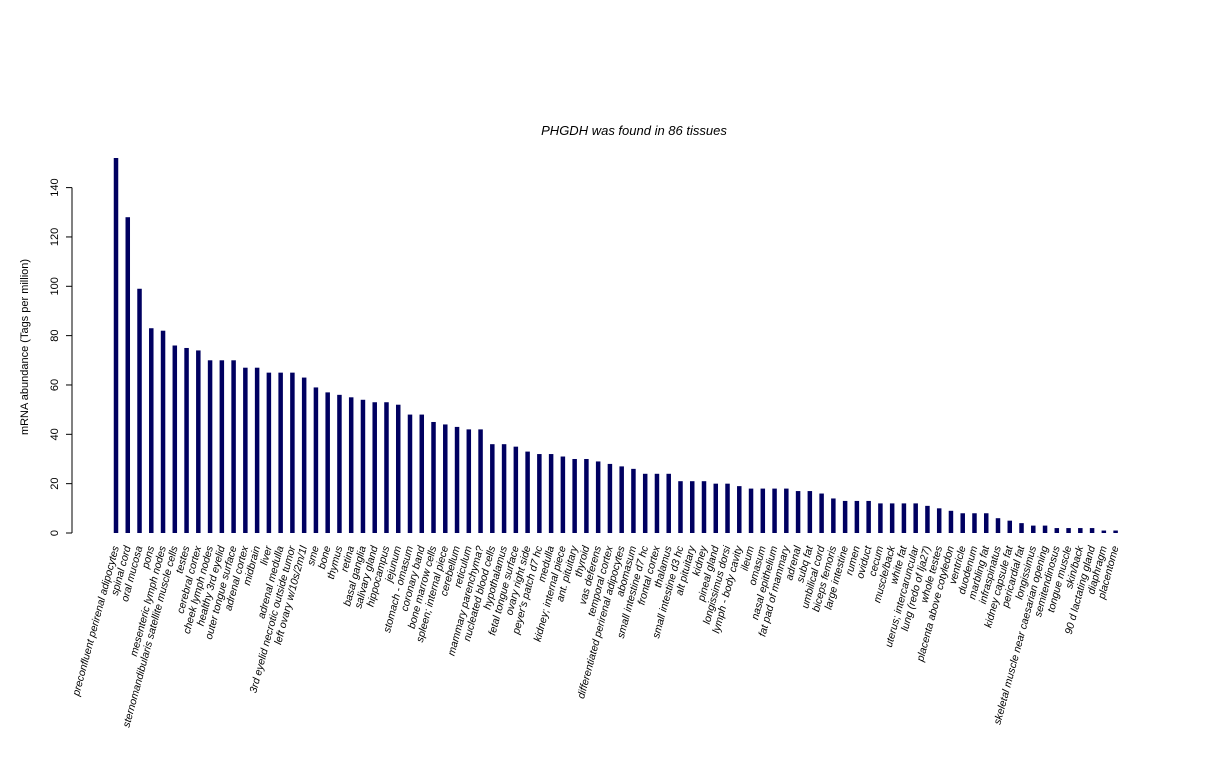 This screenshot has width=1224, height=768. What do you see at coordinates (96, 621) in the screenshot?
I see `x-tick-label: preconfluent perirenal adipocytes` at bounding box center [96, 621].